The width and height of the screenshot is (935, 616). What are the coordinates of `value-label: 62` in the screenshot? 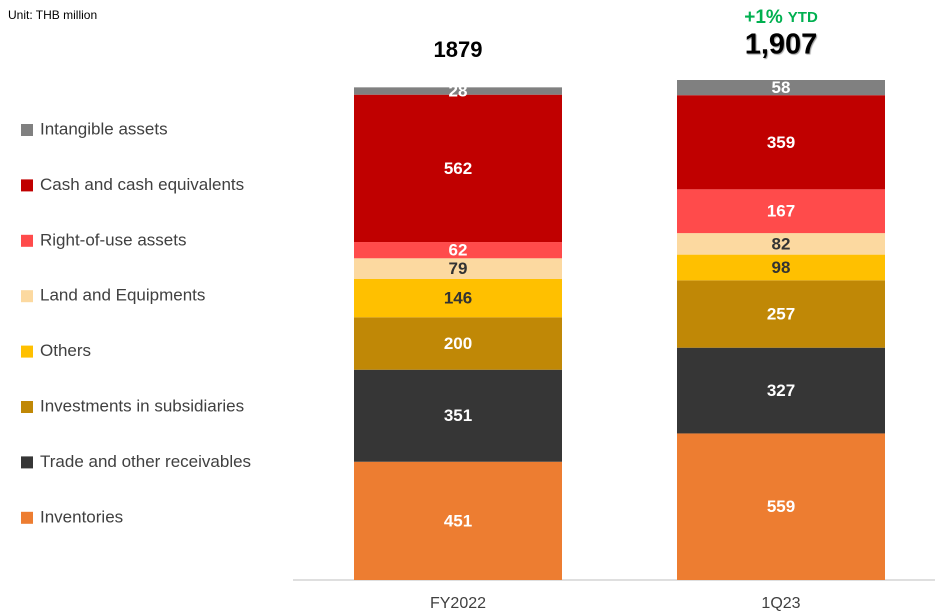 It's located at (458, 250).